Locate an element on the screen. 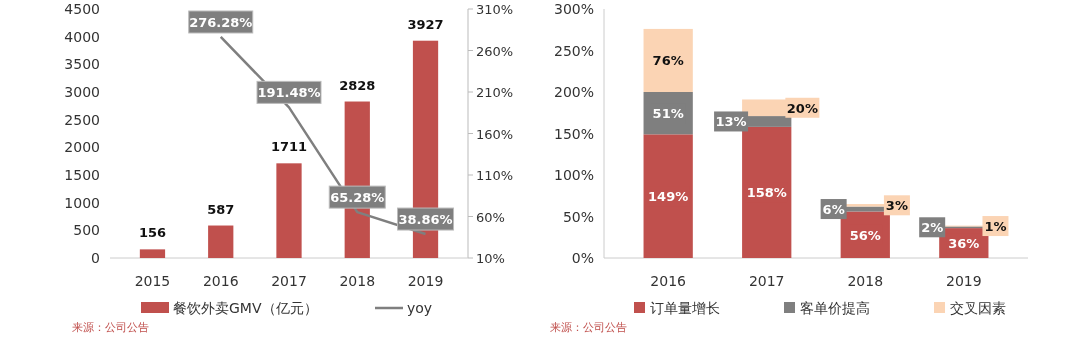 The image size is (1080, 341). y2-tick-label: 260% is located at coordinates (495, 51).